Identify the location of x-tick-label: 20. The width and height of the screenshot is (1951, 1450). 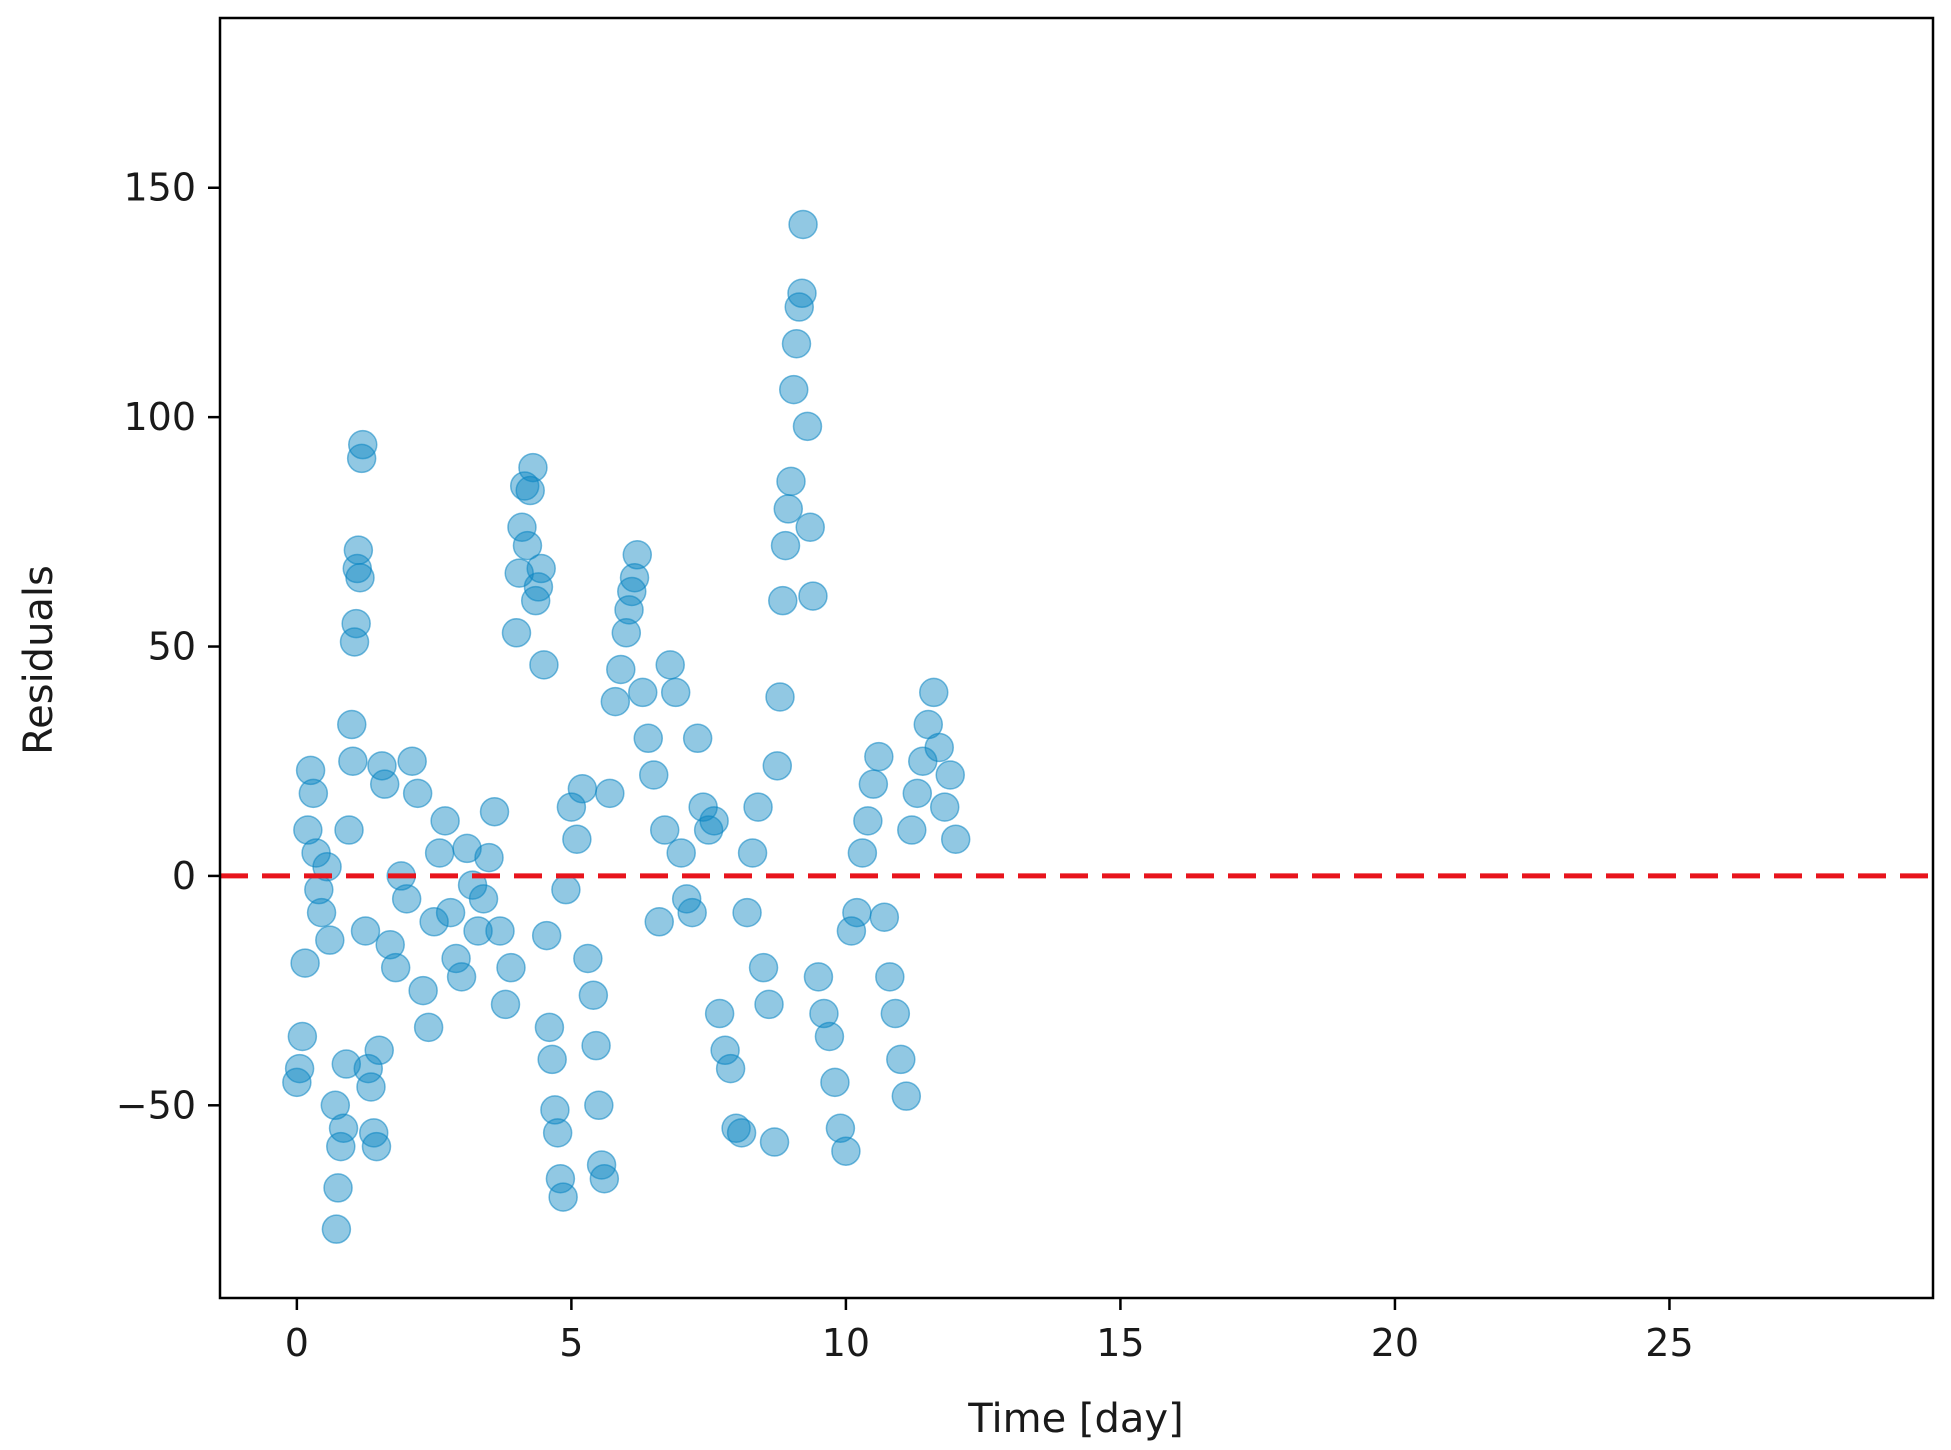
(1395, 1343).